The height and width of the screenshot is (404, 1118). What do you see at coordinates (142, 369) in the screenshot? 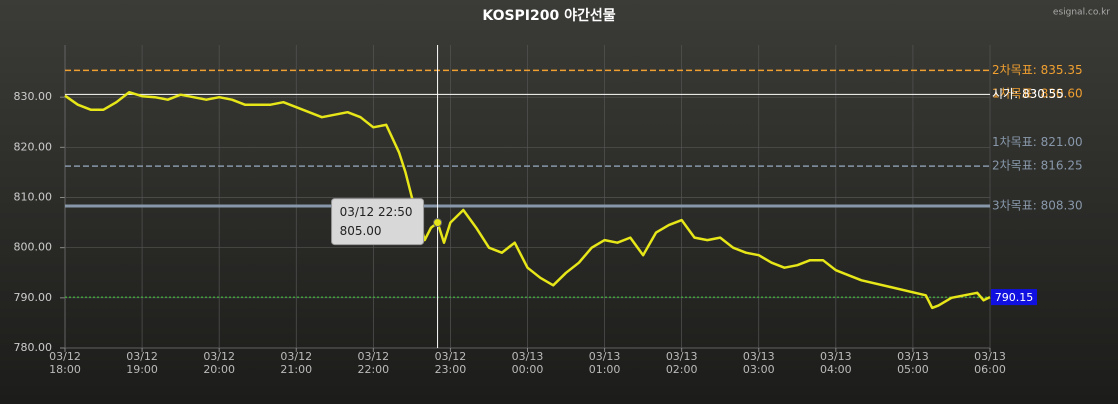
I see `x-tick-label: 19:00` at bounding box center [142, 369].